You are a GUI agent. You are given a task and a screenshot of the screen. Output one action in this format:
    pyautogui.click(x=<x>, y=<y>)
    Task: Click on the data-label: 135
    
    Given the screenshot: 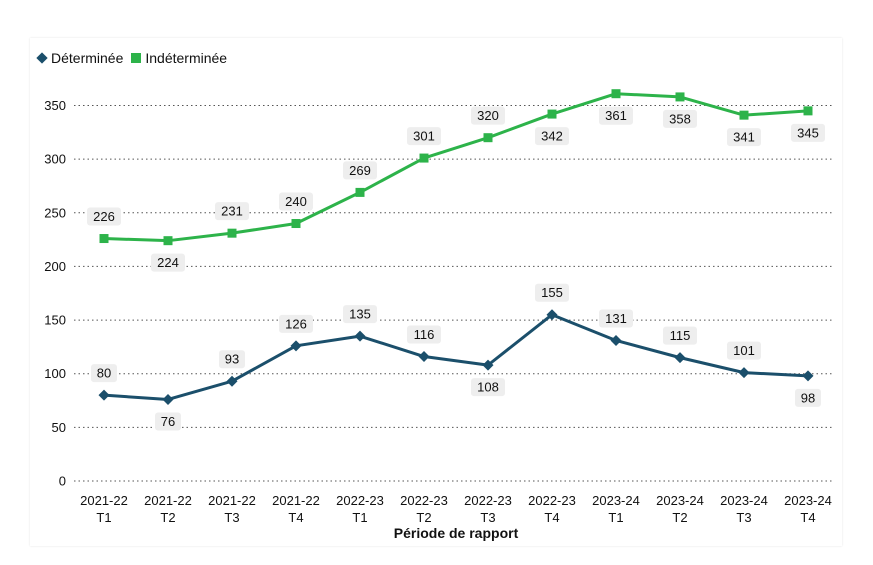 What is the action you would take?
    pyautogui.click(x=360, y=314)
    